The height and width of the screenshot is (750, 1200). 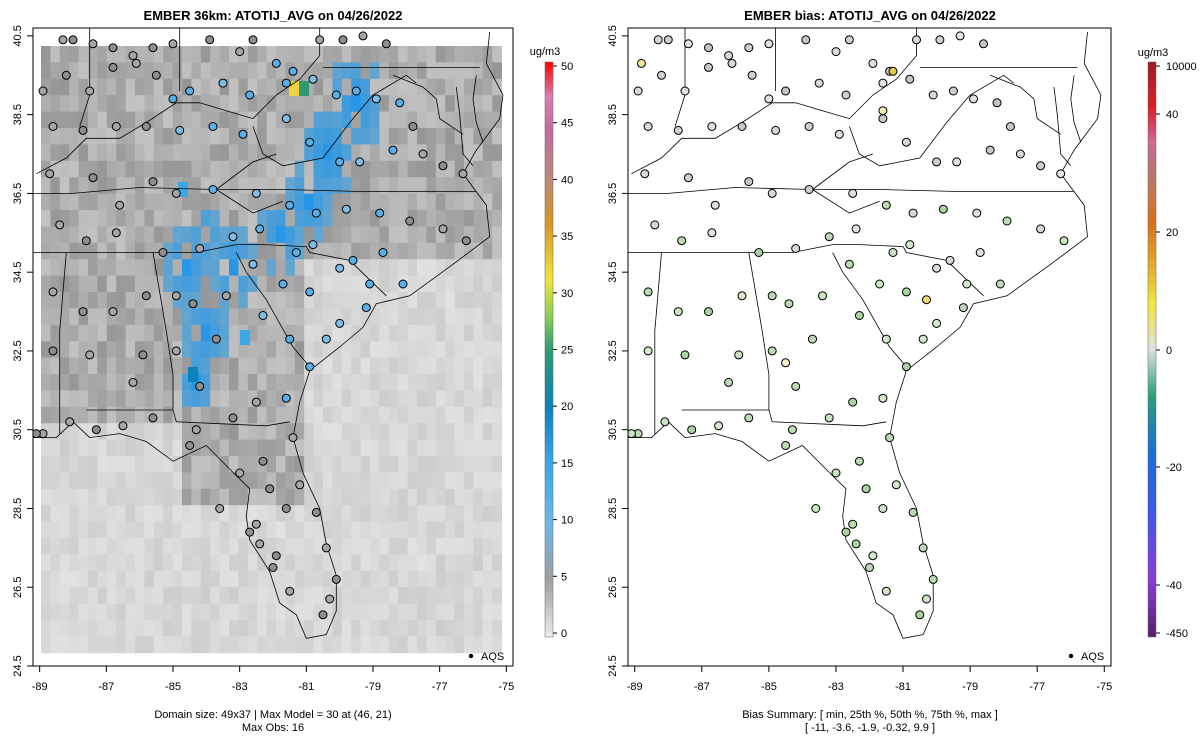 I want to click on x-tick-label: -75, so click(x=1104, y=687).